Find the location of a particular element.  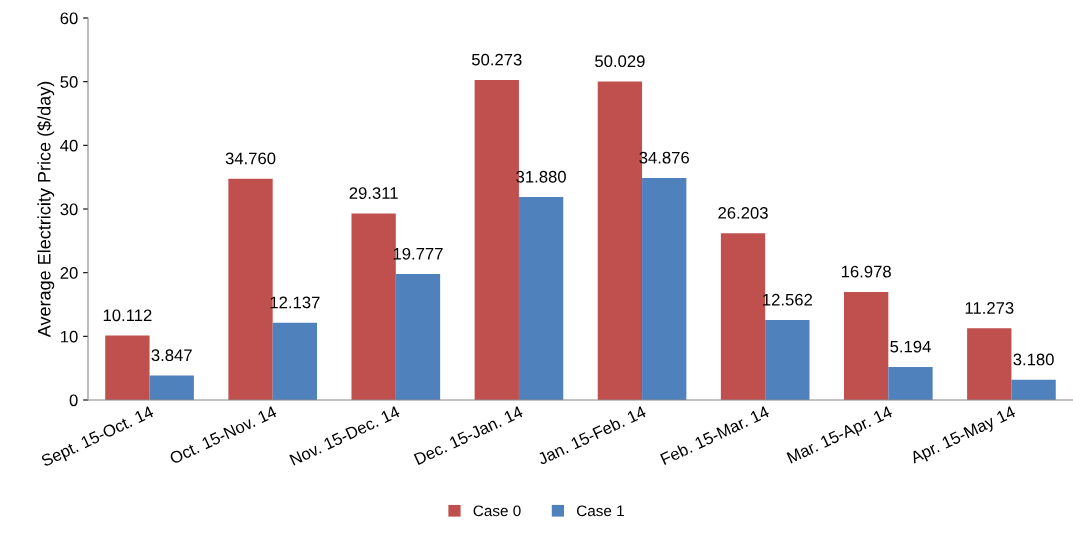

y-tick-label: 60 is located at coordinates (69, 18).